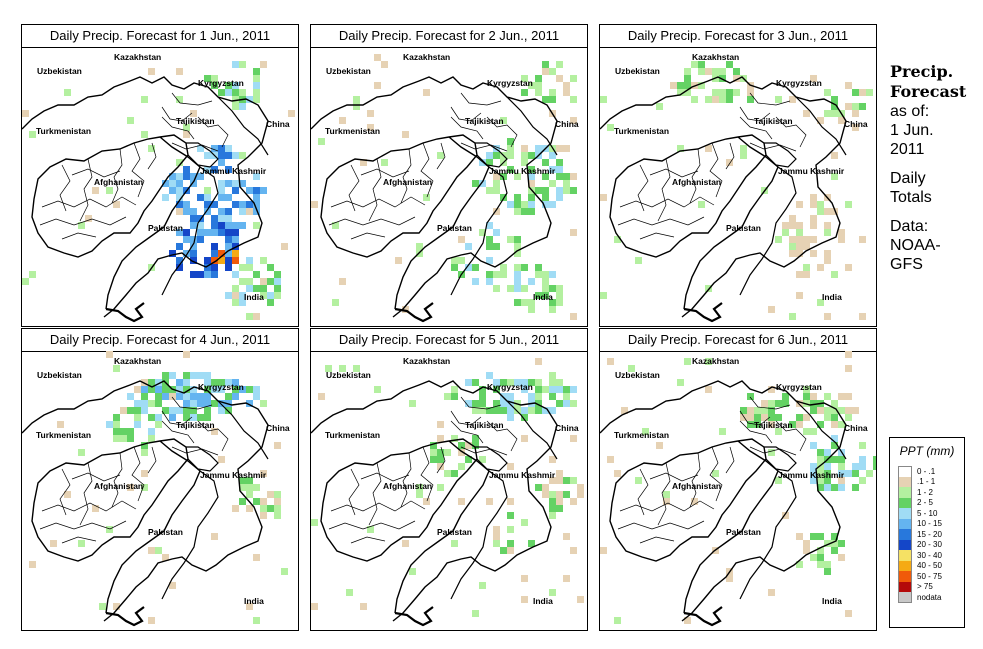  Describe the element at coordinates (254, 297) in the screenshot. I see `country-label: India` at that location.